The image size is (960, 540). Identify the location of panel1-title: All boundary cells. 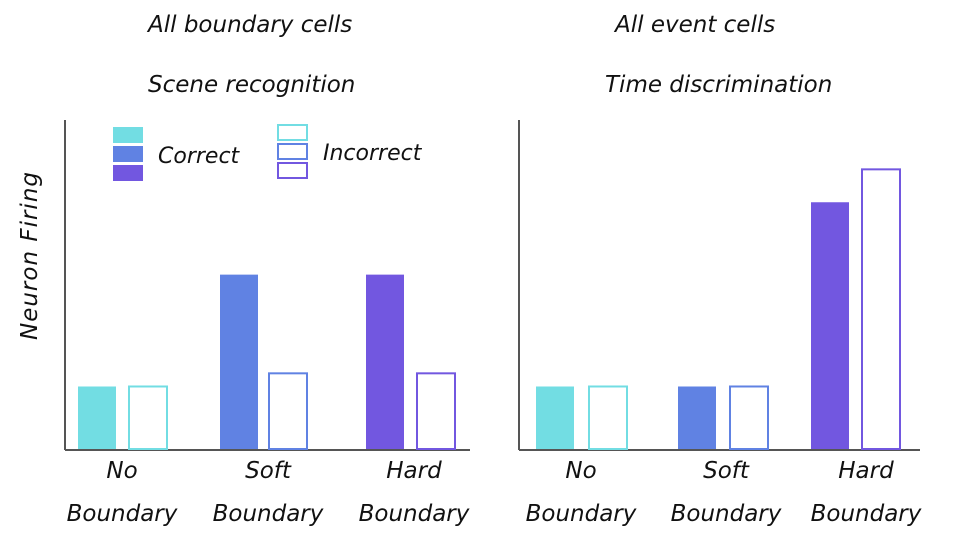
(249, 25).